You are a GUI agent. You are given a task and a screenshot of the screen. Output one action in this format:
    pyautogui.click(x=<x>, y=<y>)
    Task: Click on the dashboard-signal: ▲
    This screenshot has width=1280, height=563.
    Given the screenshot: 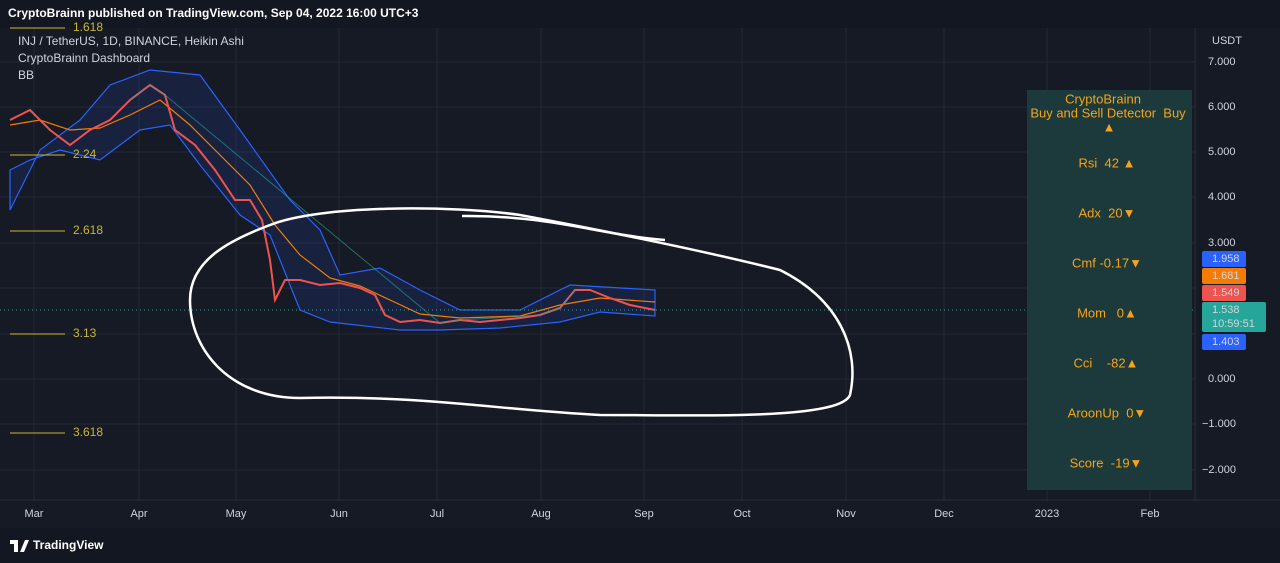 What is the action you would take?
    pyautogui.click(x=1109, y=126)
    